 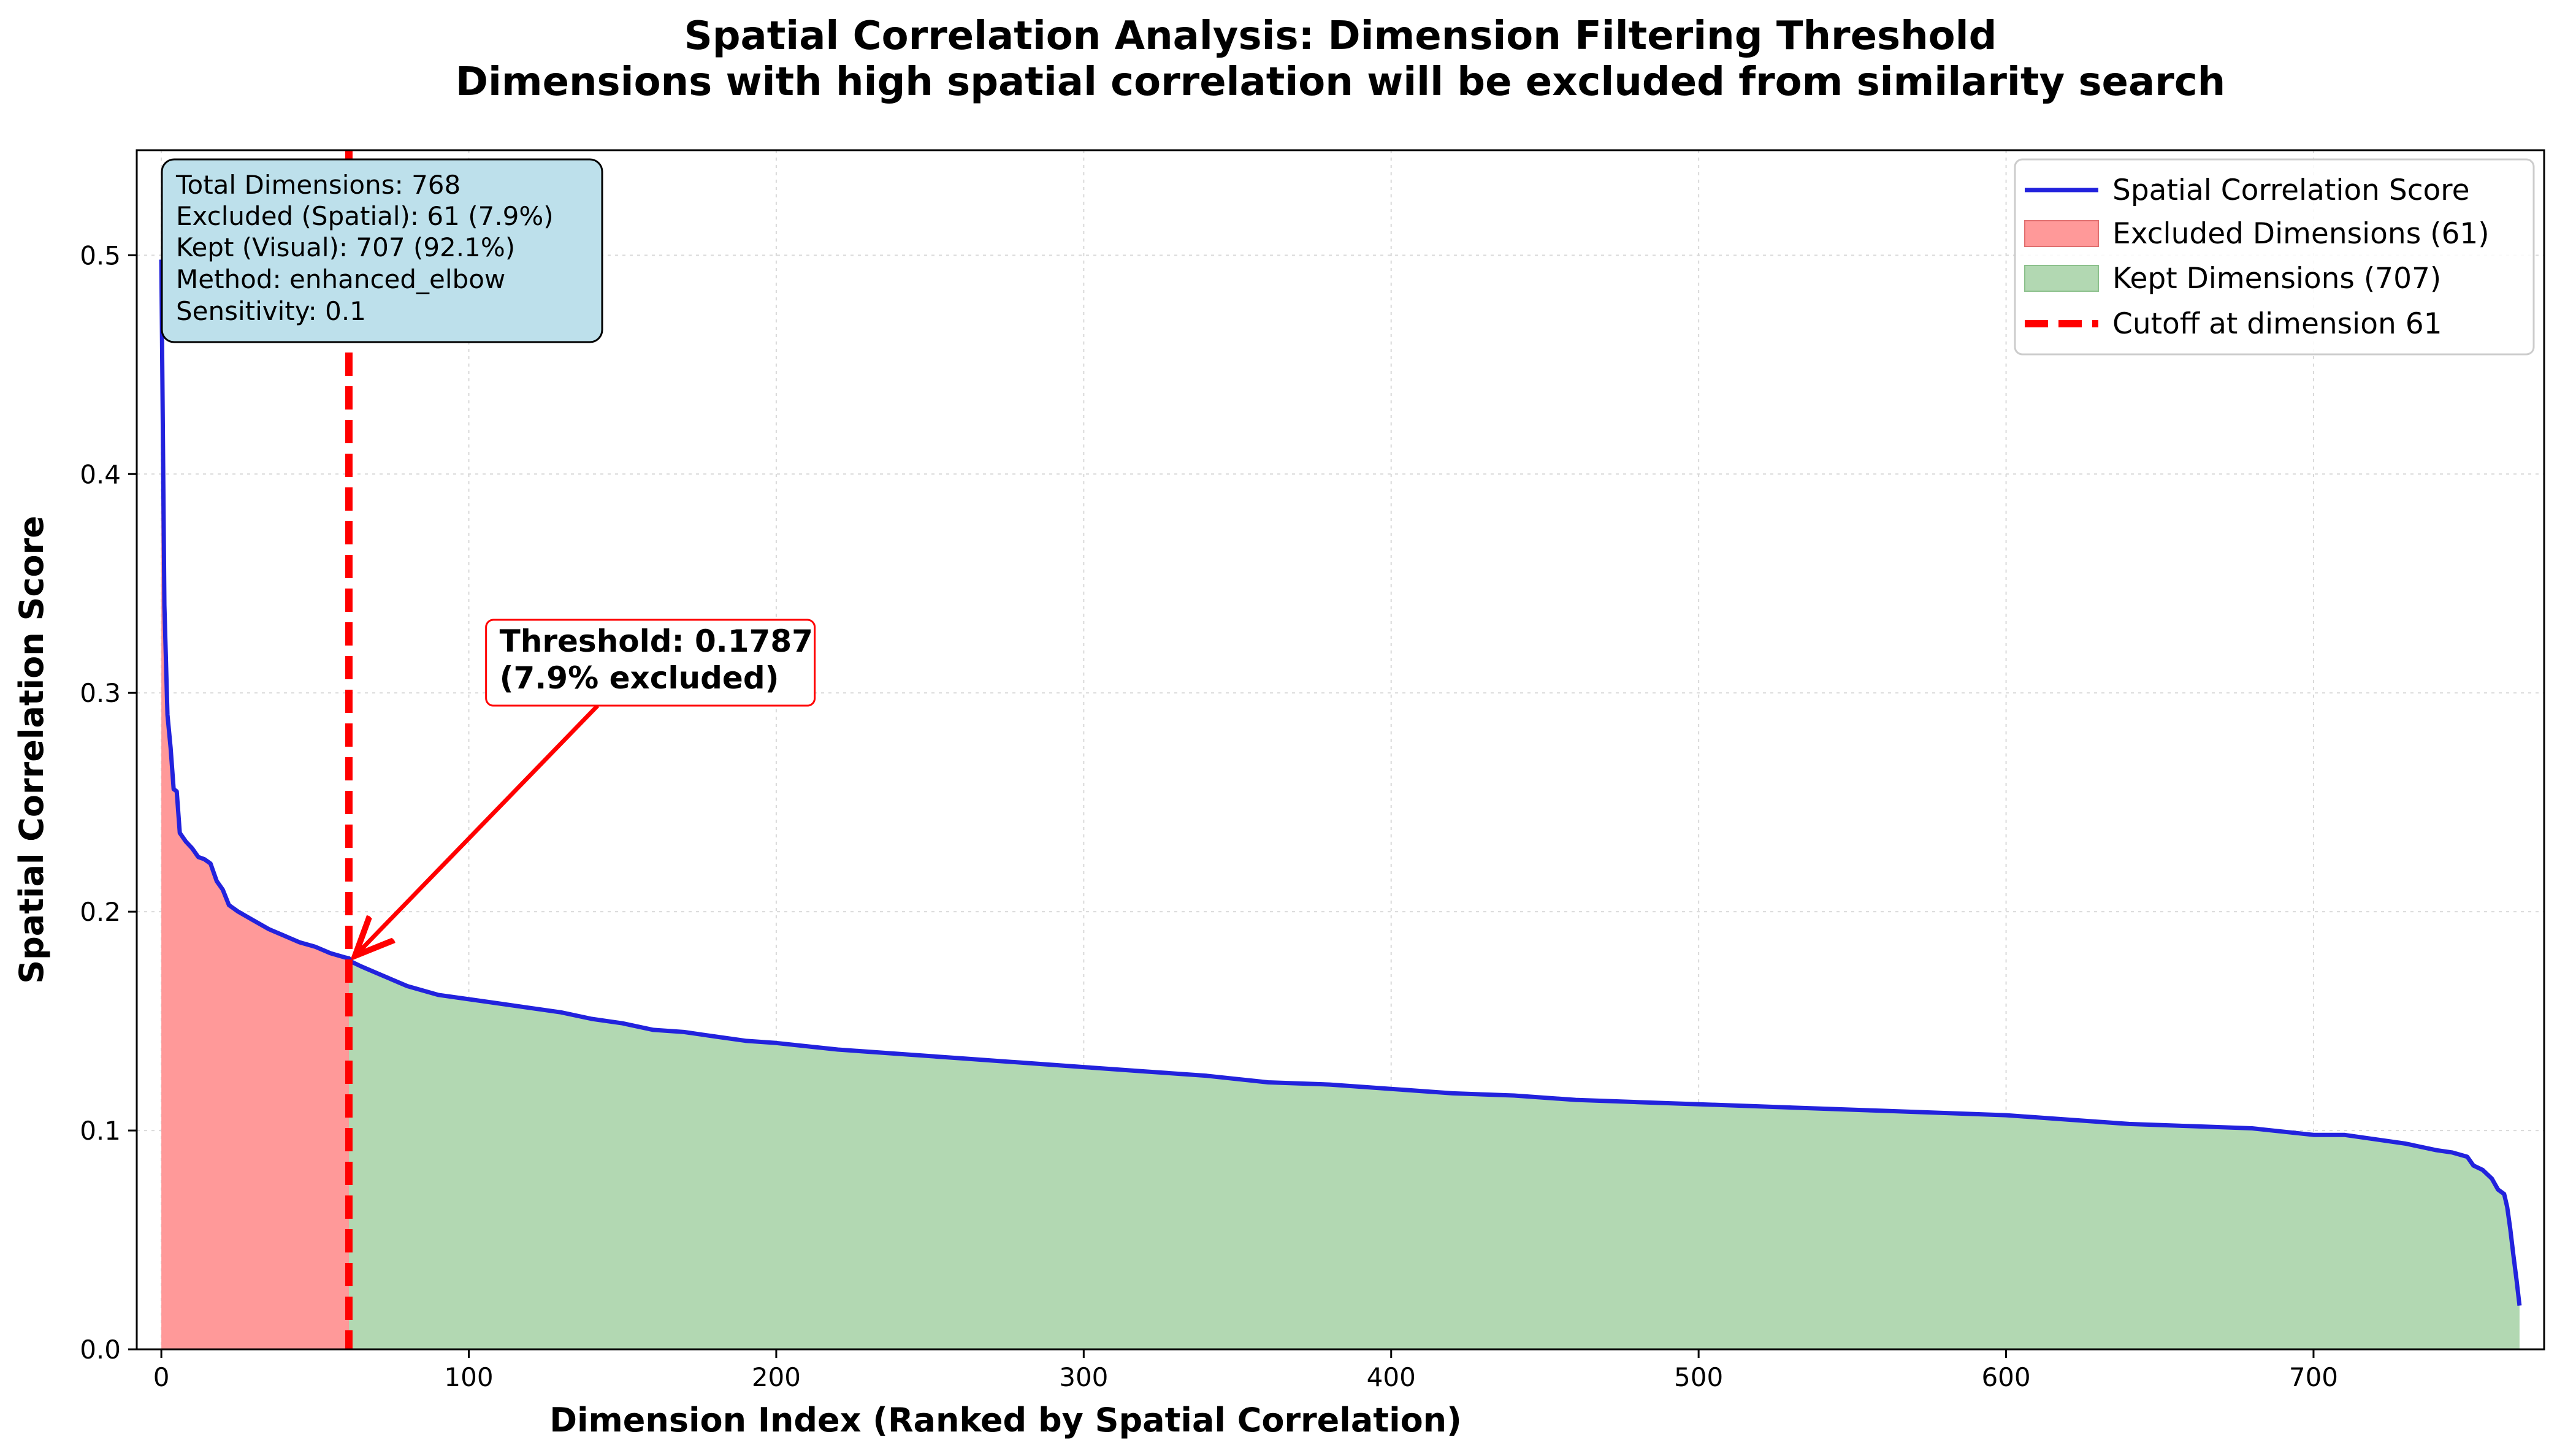 I want to click on info-box-background, so click(x=382, y=250).